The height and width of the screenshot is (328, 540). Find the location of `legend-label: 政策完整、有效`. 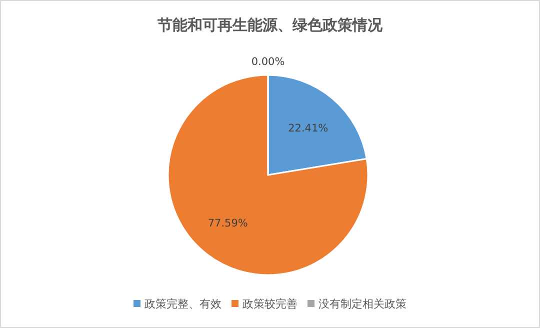

legend-label: 政策完整、有效 is located at coordinates (183, 304).